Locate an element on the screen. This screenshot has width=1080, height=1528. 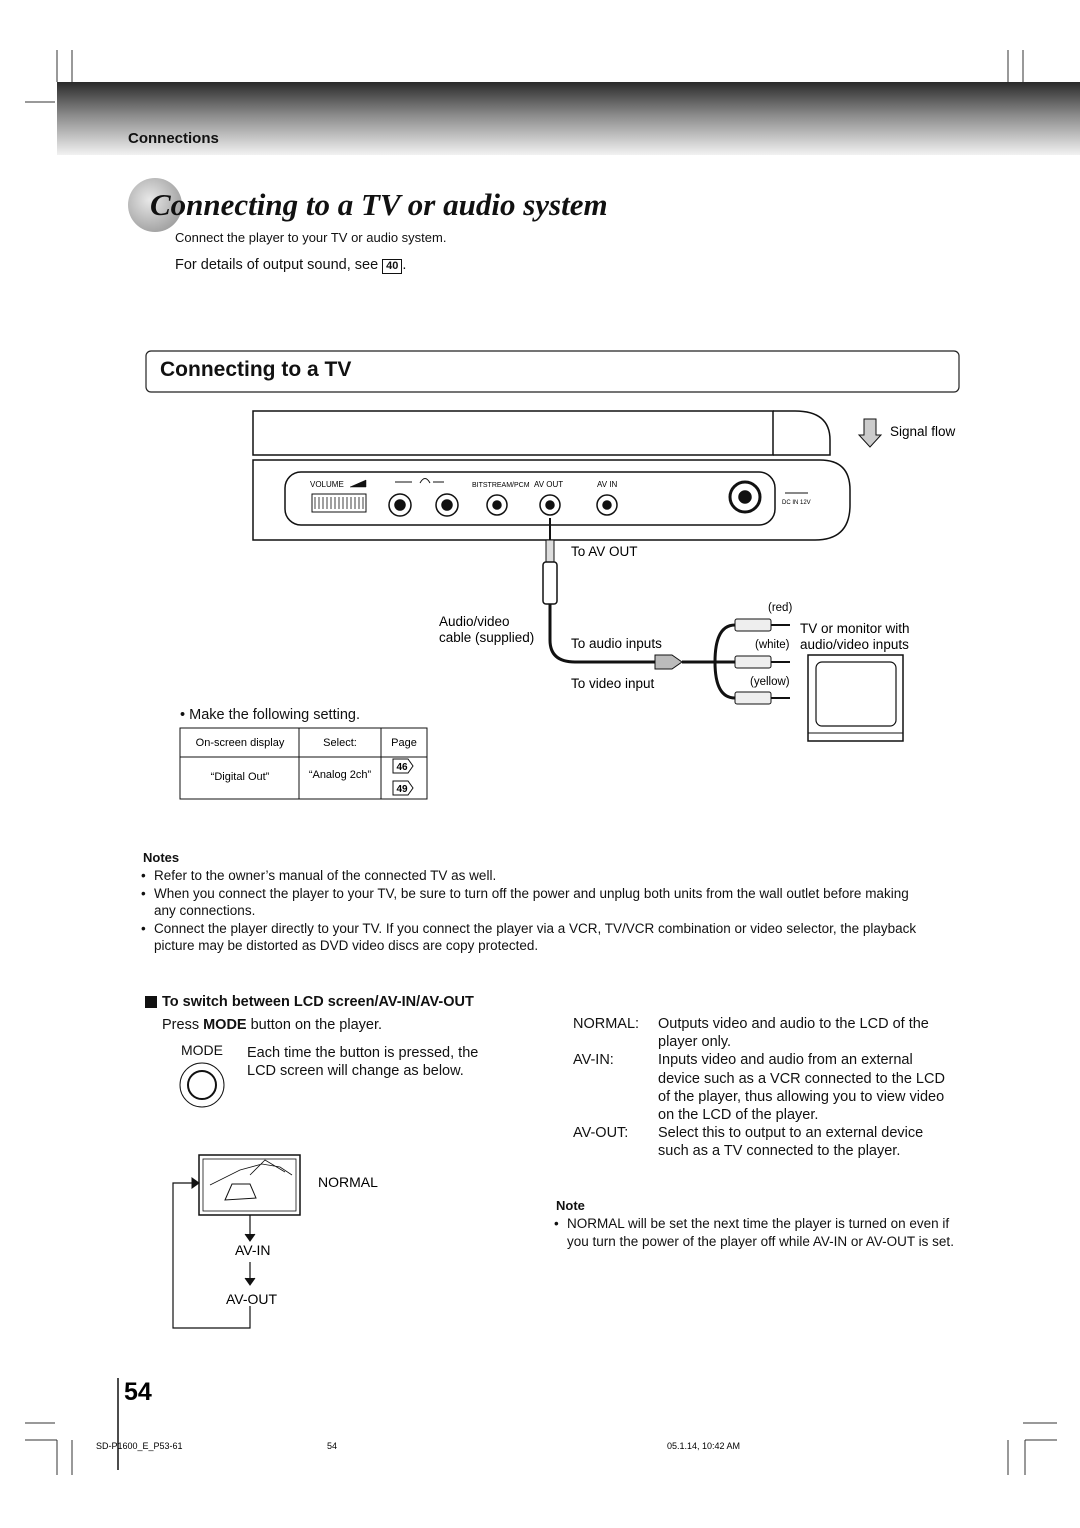
label: To audio inputs is located at coordinates (616, 643).